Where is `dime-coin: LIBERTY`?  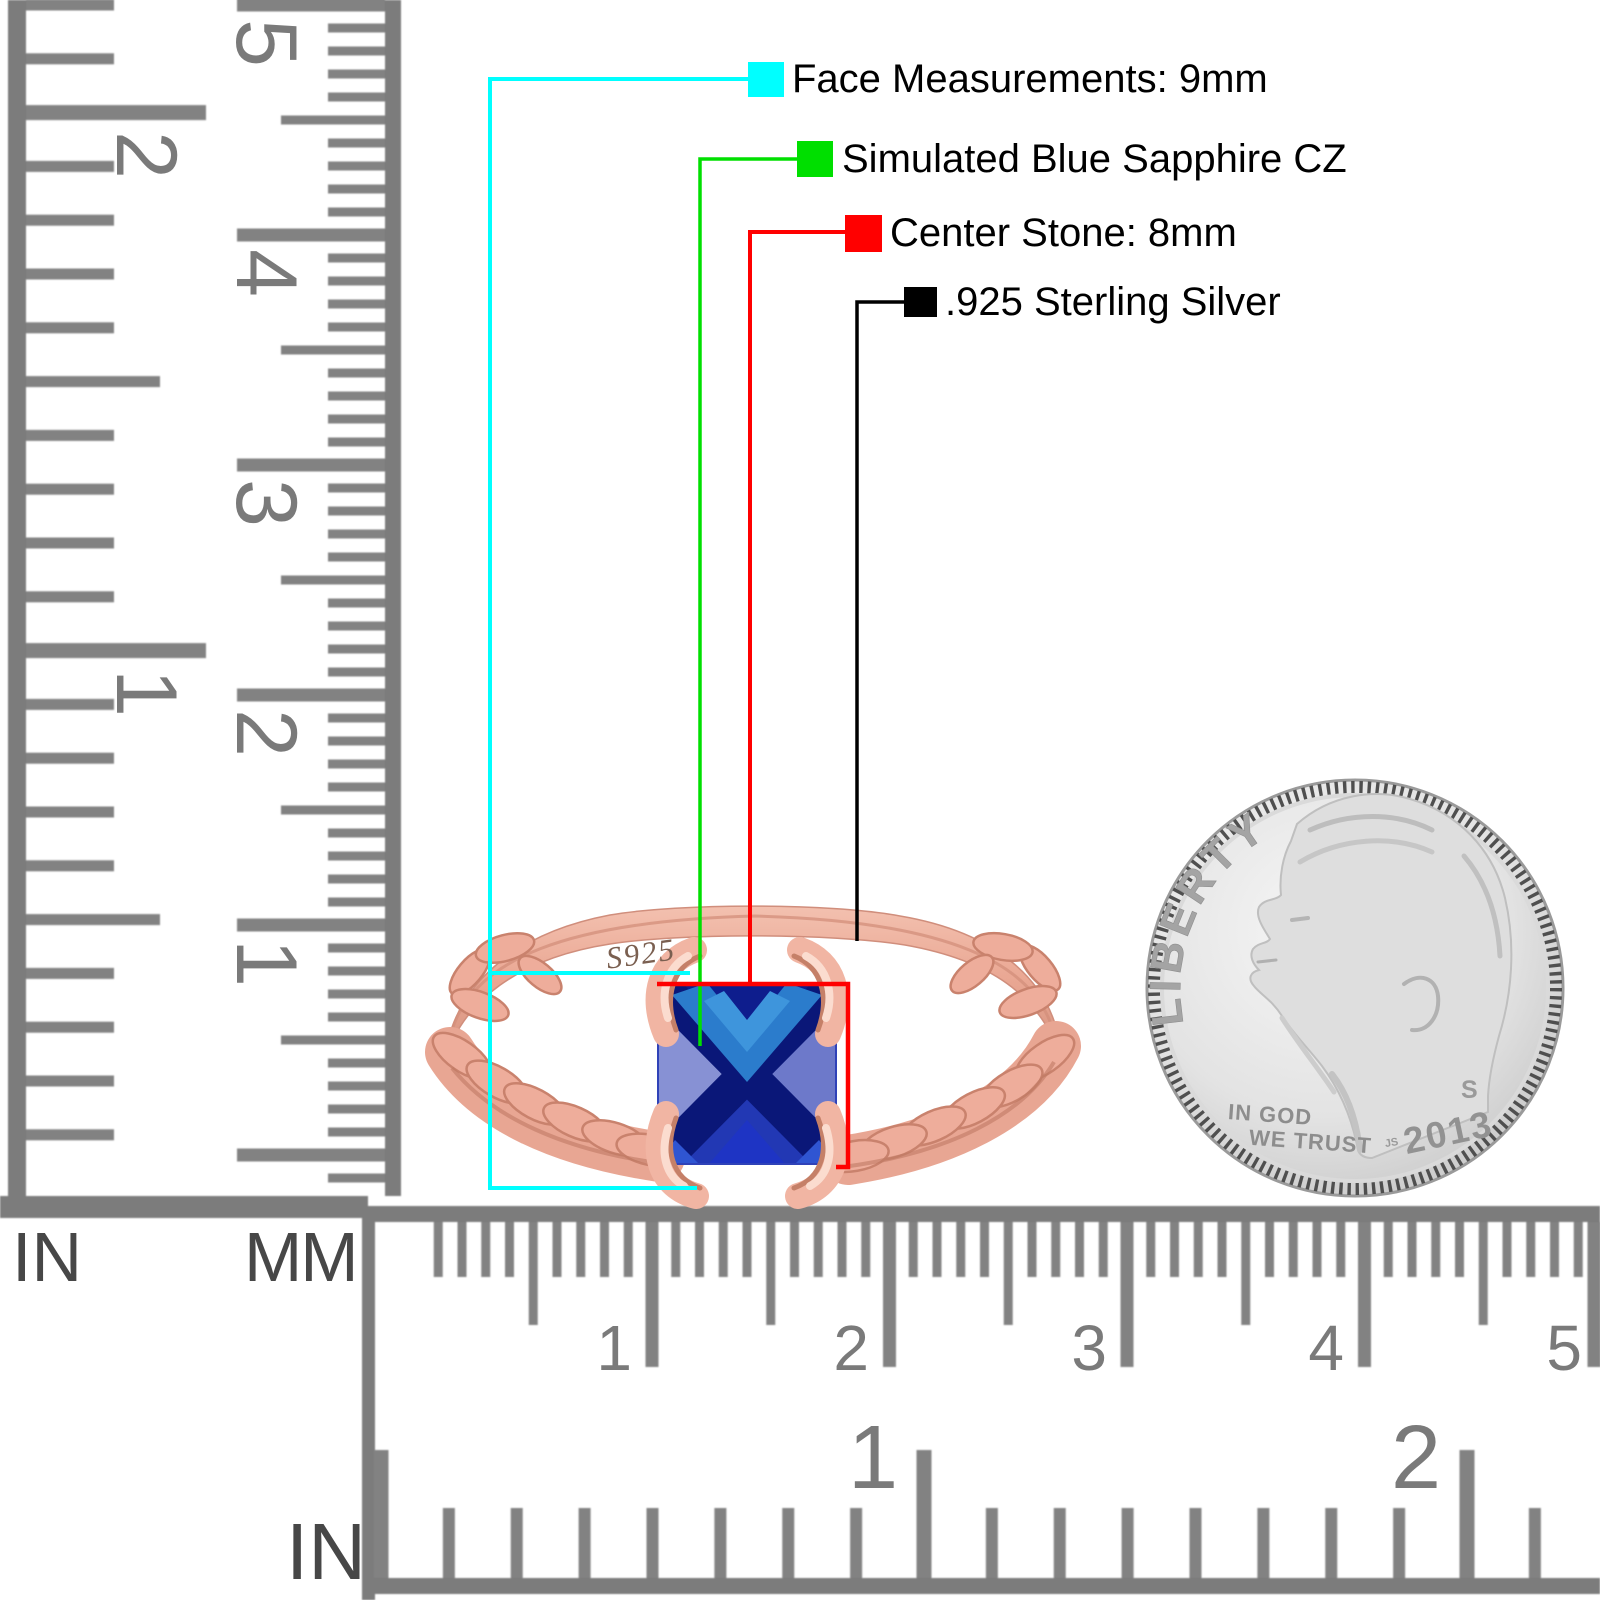
dime-coin: LIBERTY is located at coordinates (1353, 988).